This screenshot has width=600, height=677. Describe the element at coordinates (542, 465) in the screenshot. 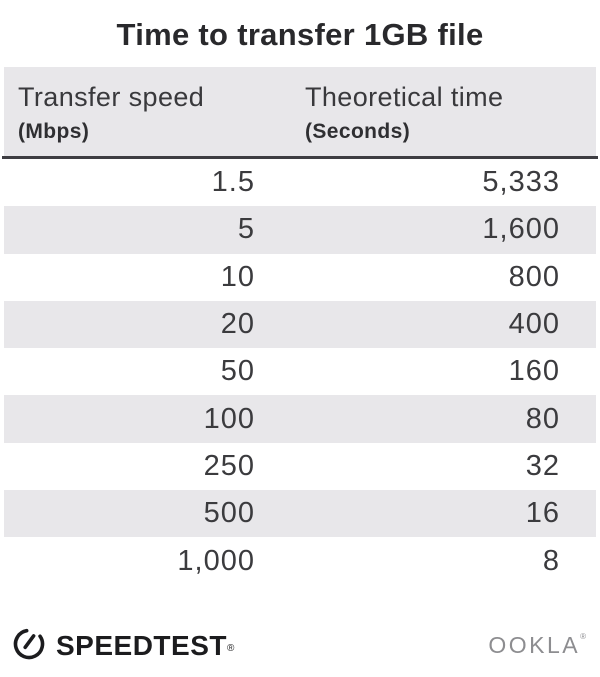

I see `time-cell: 32` at that location.